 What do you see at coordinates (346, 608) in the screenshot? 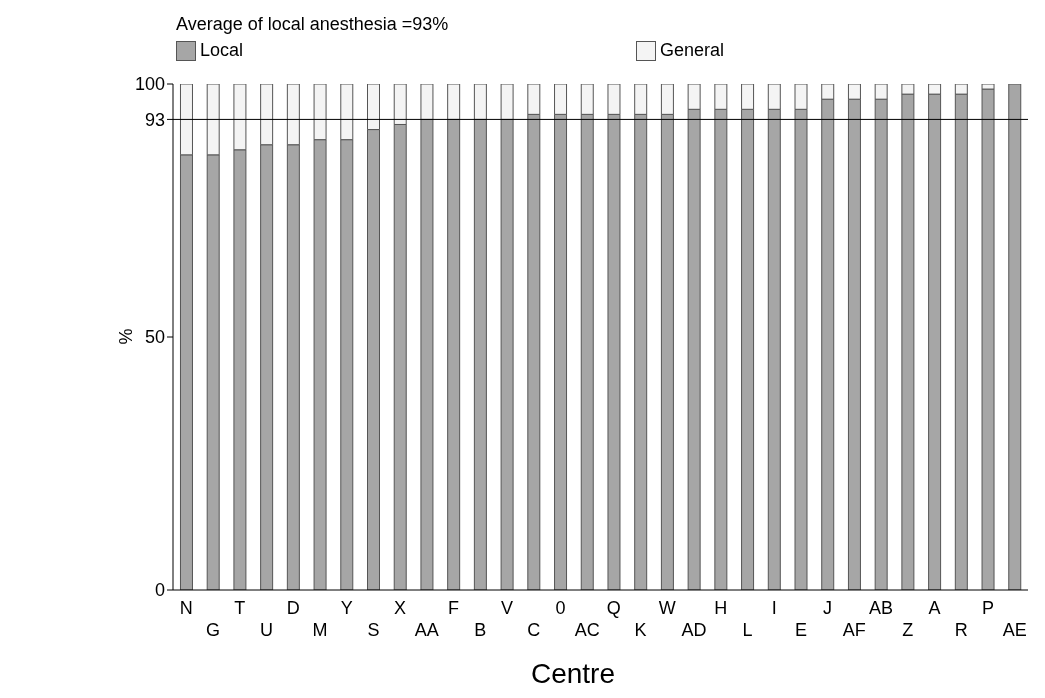
I see `x-tick-label: Y` at bounding box center [346, 608].